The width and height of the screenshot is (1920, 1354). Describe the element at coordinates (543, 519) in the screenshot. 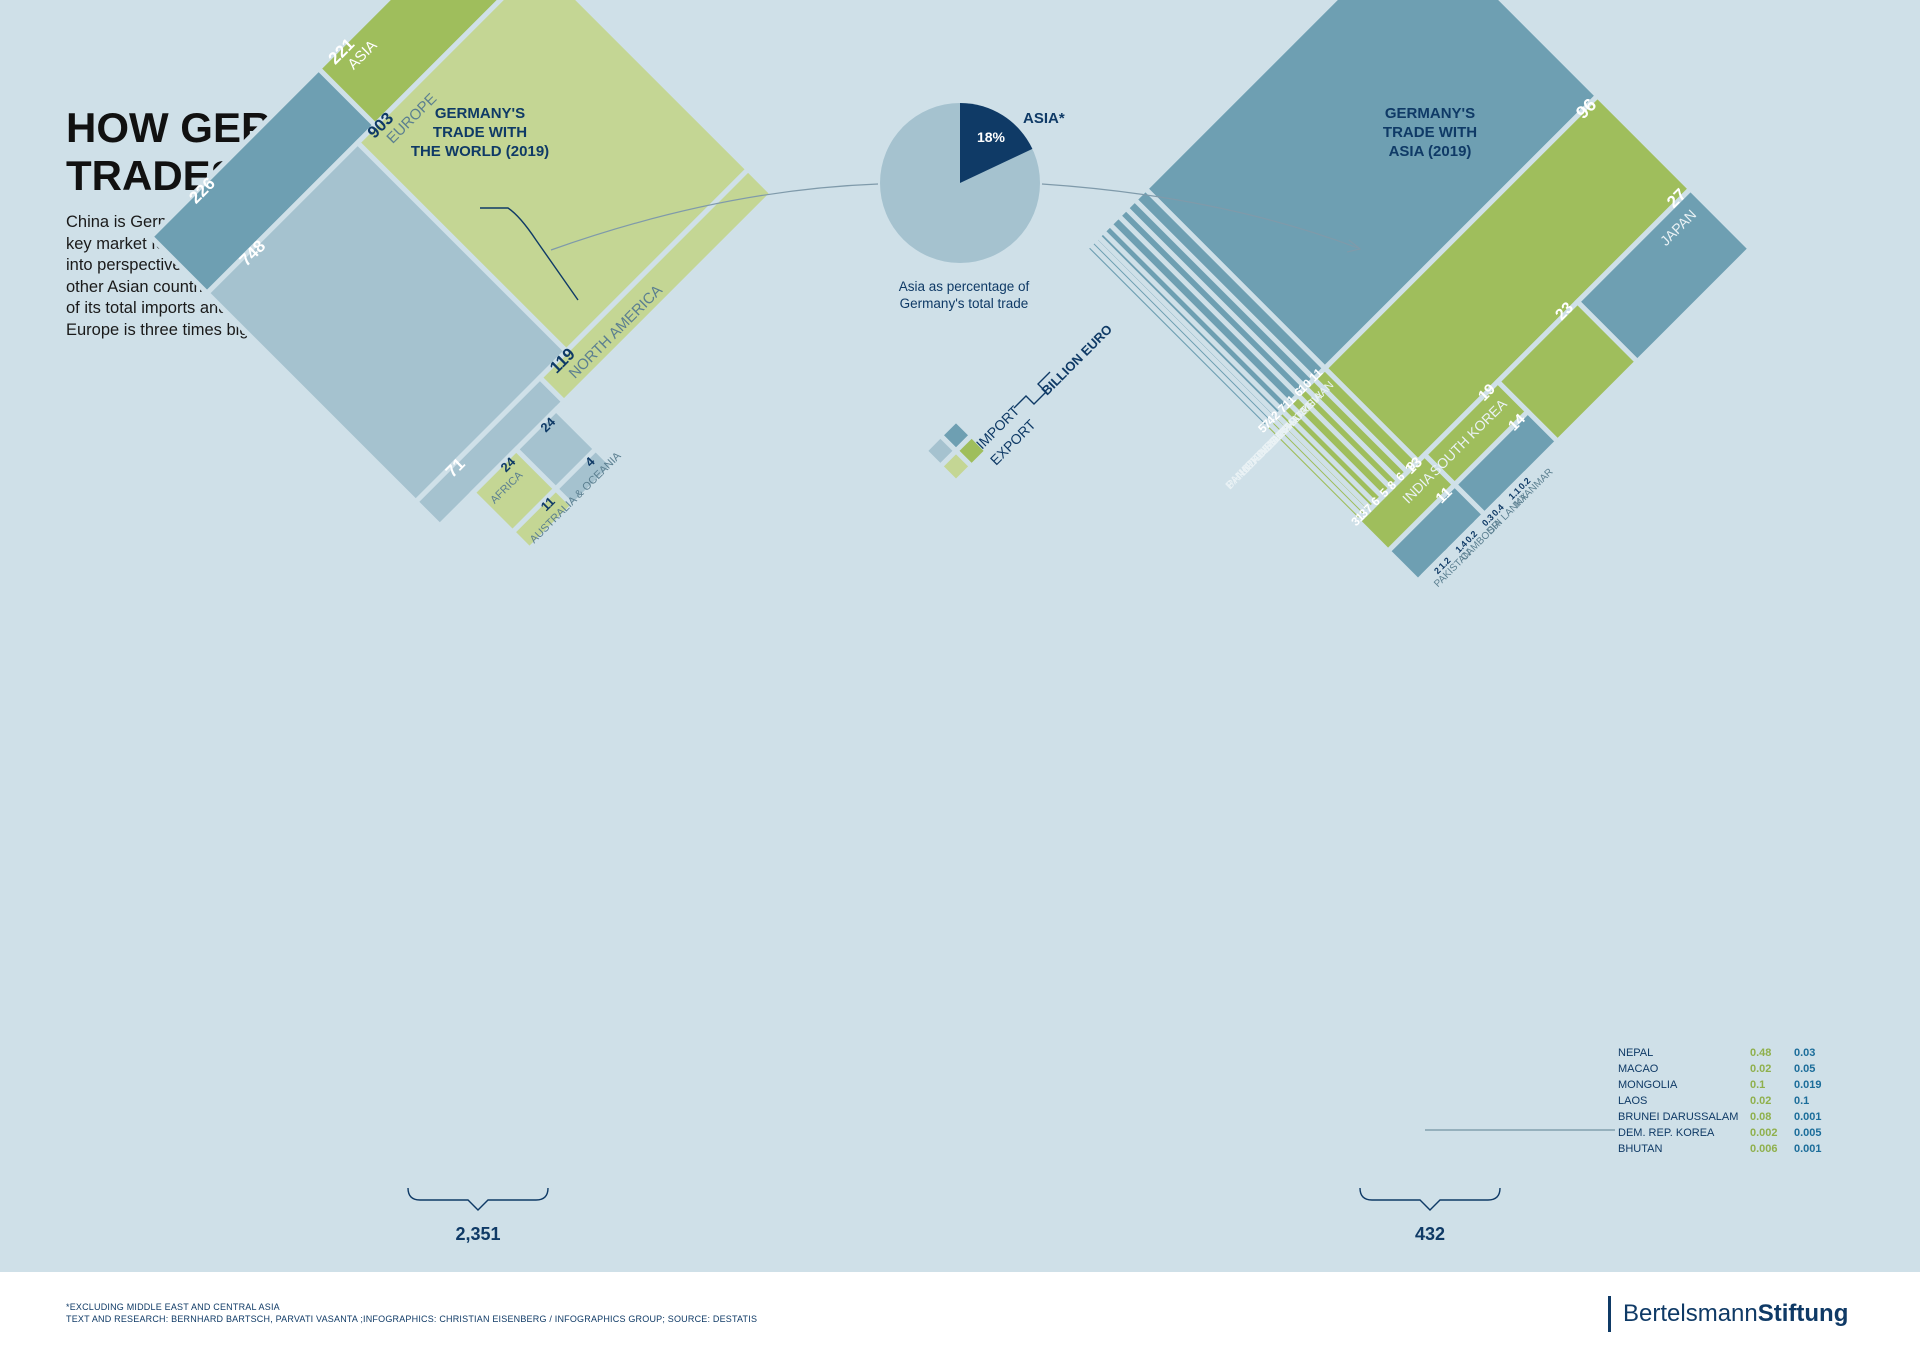

I see `world-australia-oceania-export` at that location.